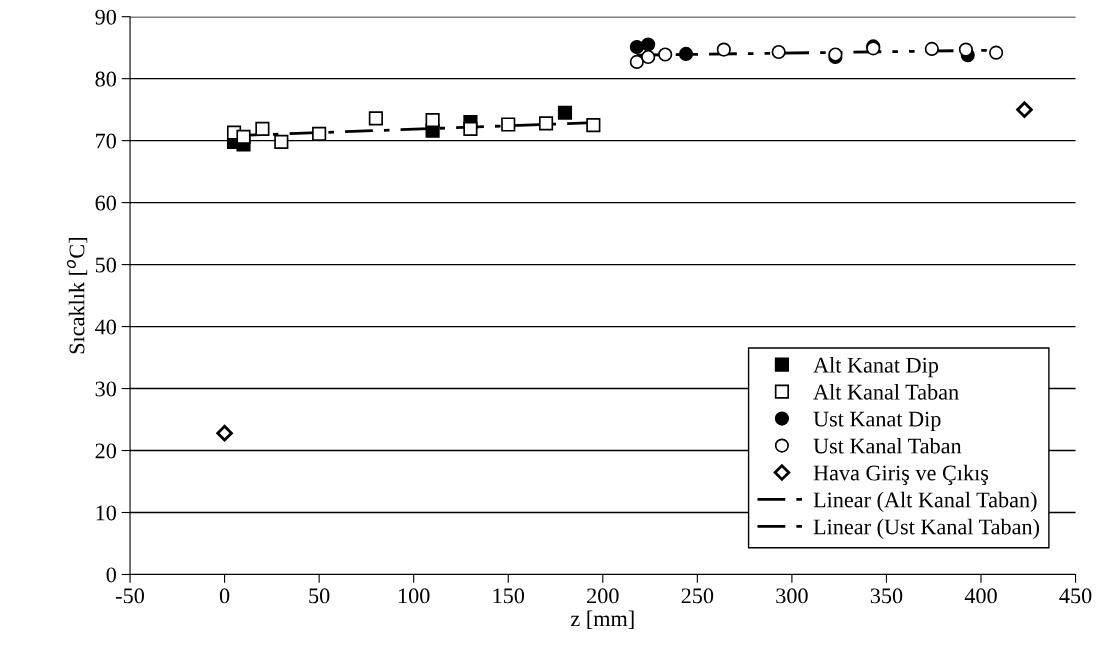 This screenshot has width=1102, height=668. What do you see at coordinates (886, 596) in the screenshot?
I see `x-tick-label: 350` at bounding box center [886, 596].